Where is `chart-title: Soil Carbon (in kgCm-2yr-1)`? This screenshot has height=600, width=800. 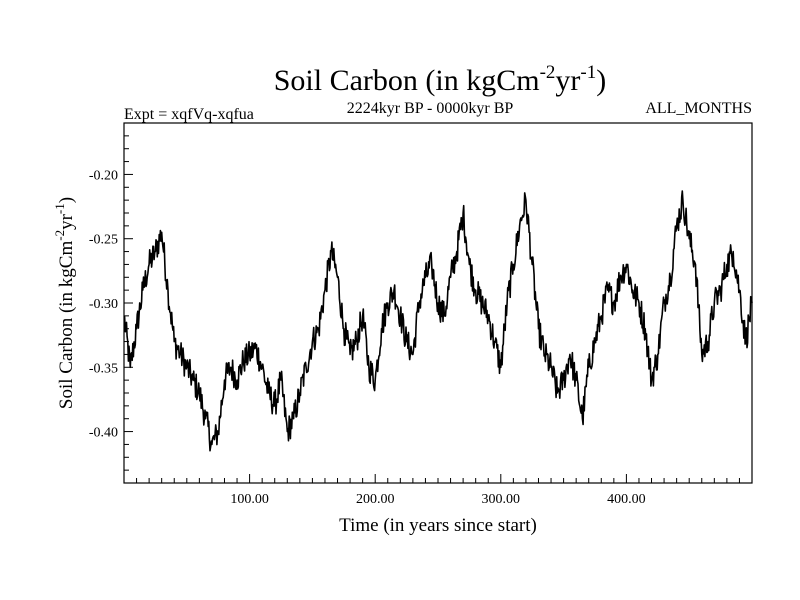 chart-title: Soil Carbon (in kgCm-2yr-1) is located at coordinates (440, 79).